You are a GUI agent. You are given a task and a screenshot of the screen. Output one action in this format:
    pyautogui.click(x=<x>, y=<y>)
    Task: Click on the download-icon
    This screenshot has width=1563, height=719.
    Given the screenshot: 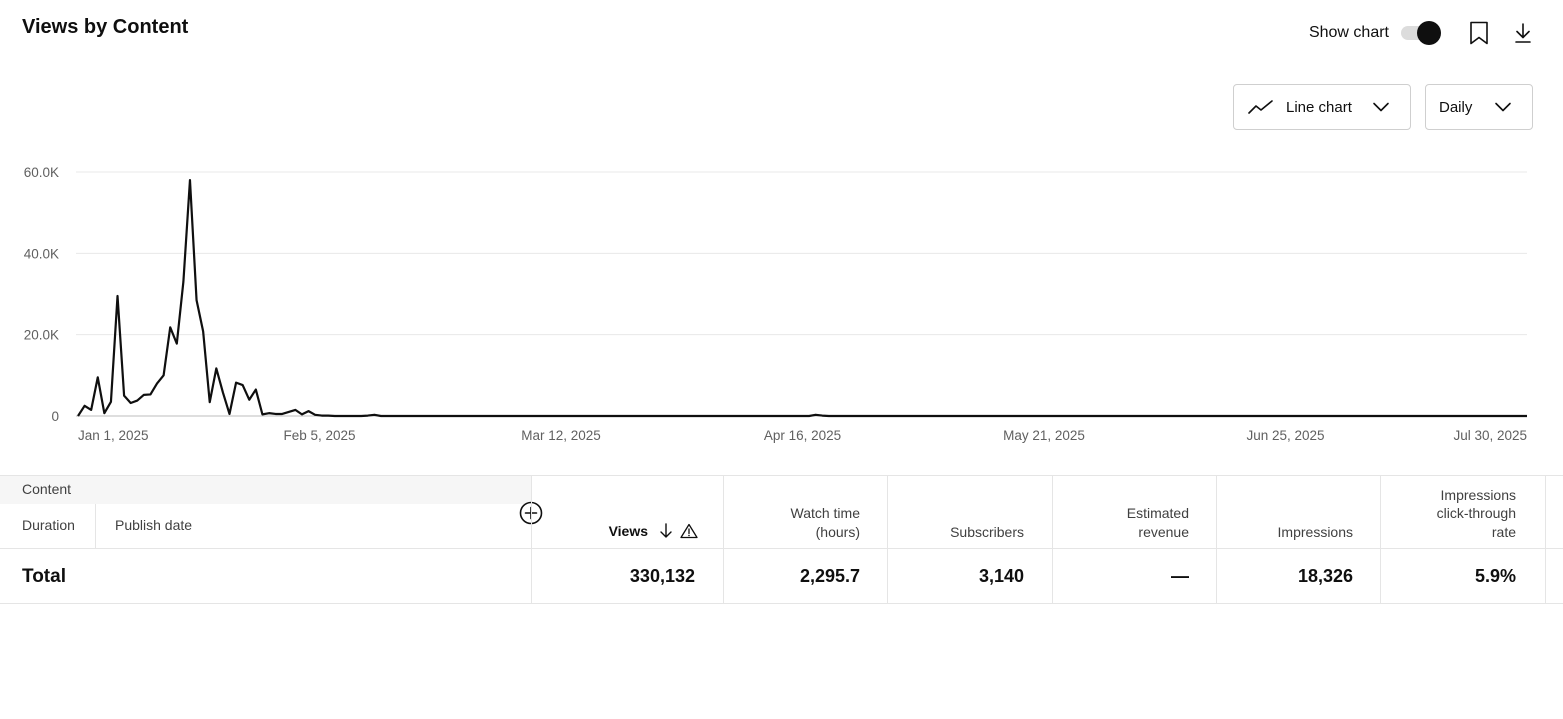 What is the action you would take?
    pyautogui.click(x=1523, y=33)
    